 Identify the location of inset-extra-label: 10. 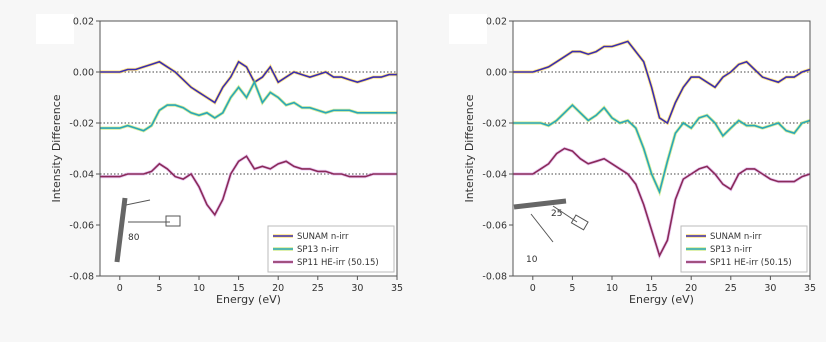
(532, 260).